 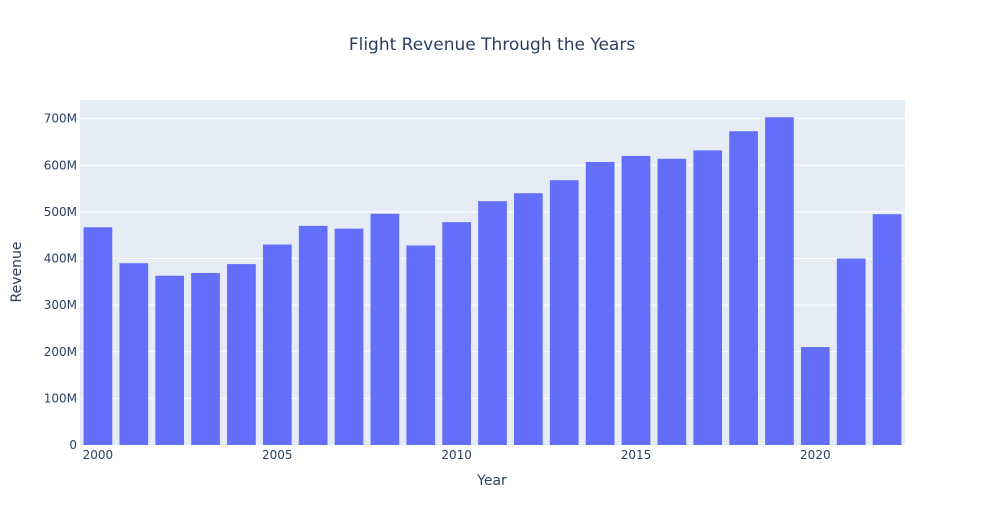 What do you see at coordinates (636, 455) in the screenshot?
I see `x-tick-label: 2015` at bounding box center [636, 455].